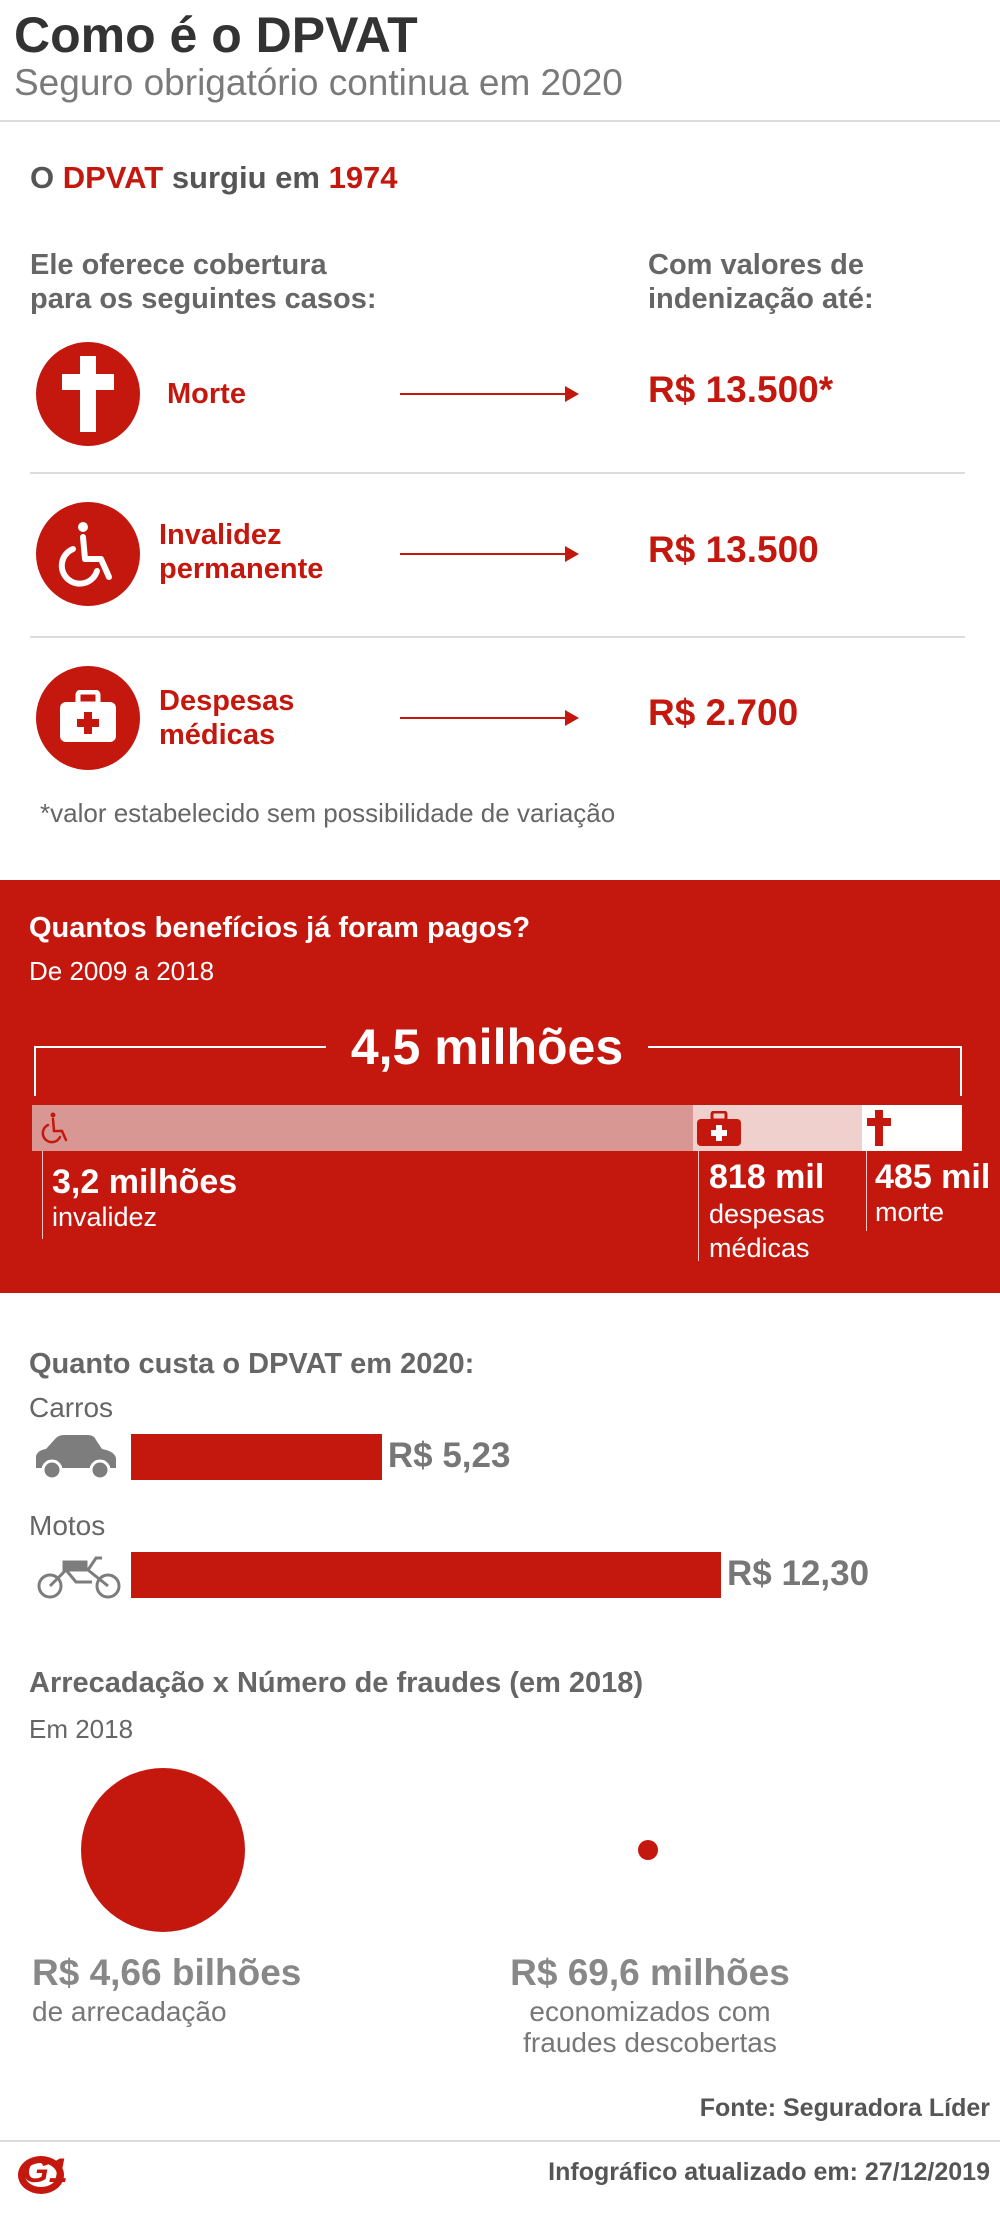 This screenshot has width=1000, height=2214. What do you see at coordinates (178, 265) in the screenshot?
I see `coverage-heading-left-line1: Ele oferece cobertura` at bounding box center [178, 265].